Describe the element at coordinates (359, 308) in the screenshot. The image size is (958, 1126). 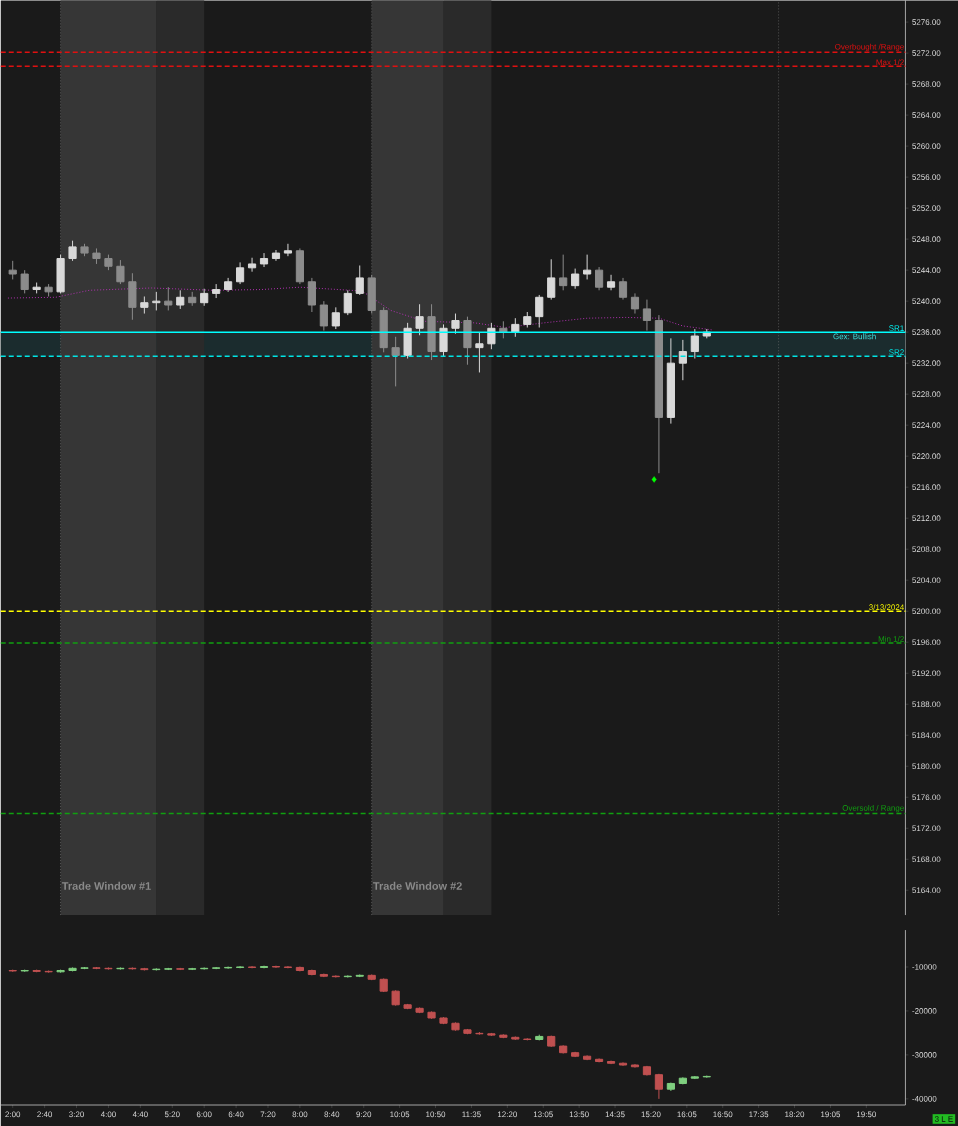
I see `line-series` at that location.